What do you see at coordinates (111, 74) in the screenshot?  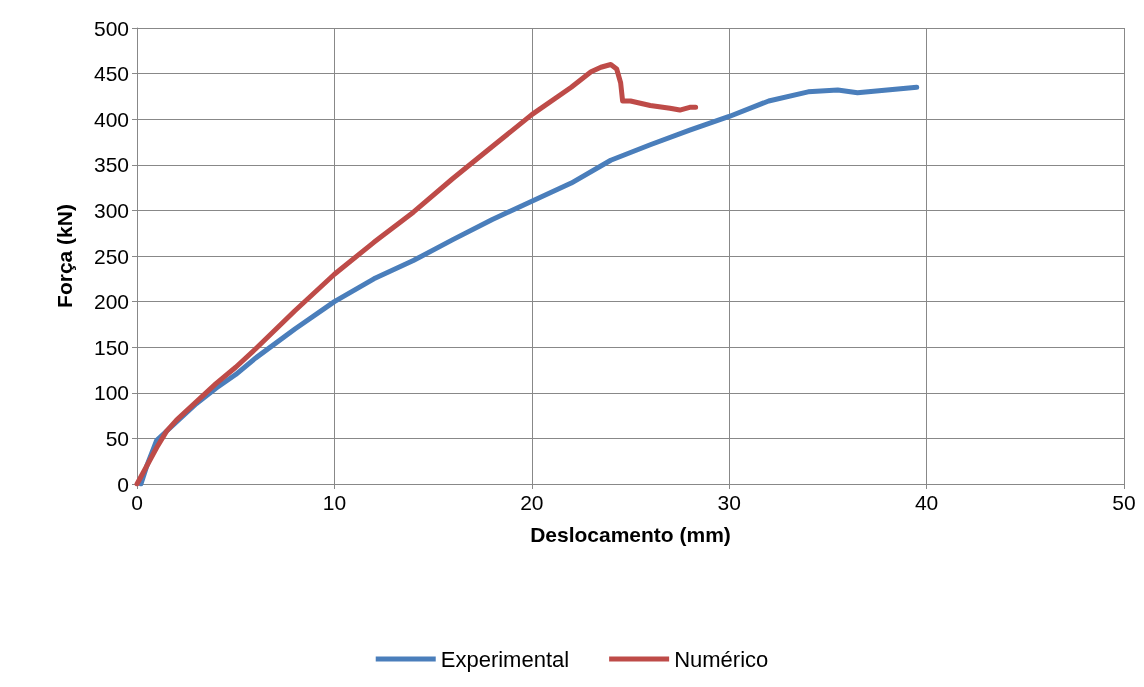 I see `y-tick-label: 450` at bounding box center [111, 74].